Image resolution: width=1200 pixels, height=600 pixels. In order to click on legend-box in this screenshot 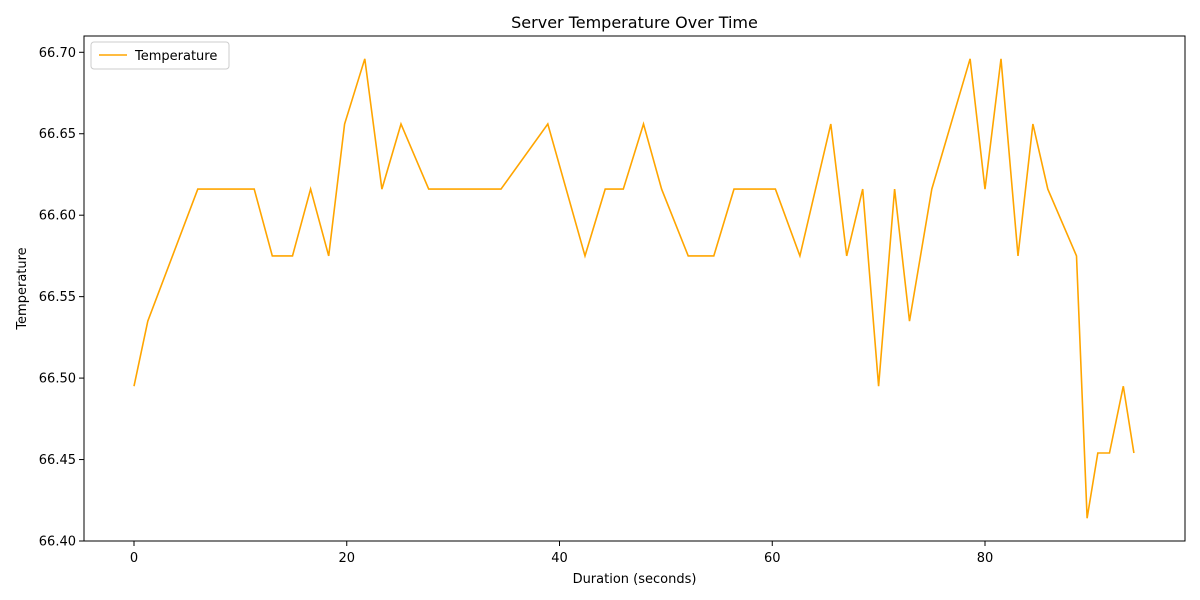, I will do `click(160, 55)`.